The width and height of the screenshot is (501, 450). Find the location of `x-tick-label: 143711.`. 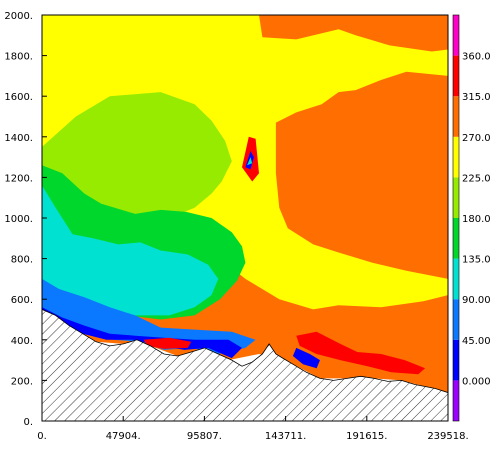

x-tick-label: 143711. is located at coordinates (285, 436).